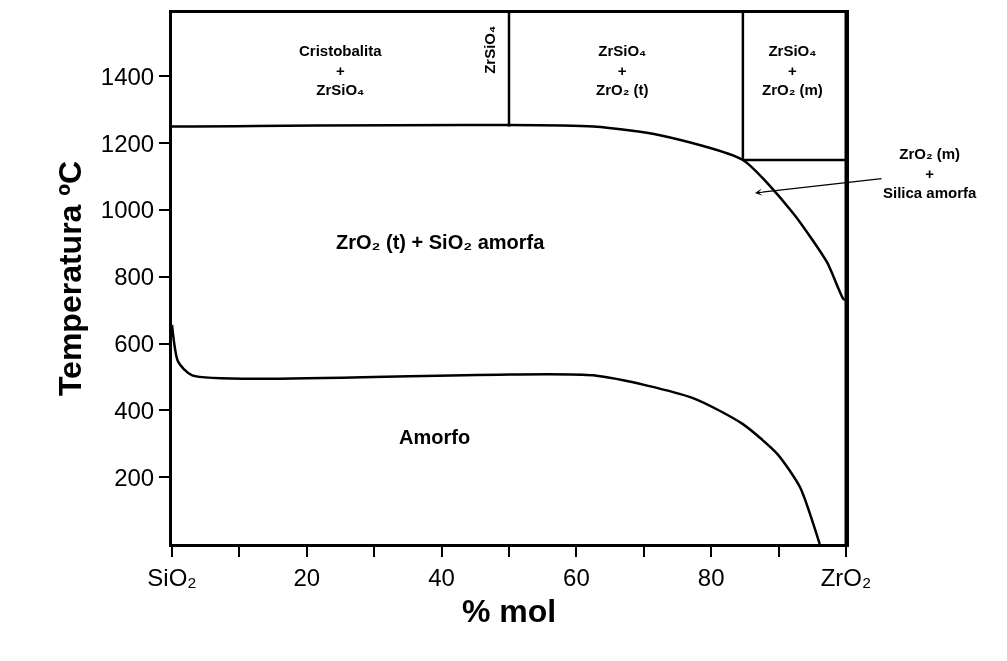  What do you see at coordinates (134, 477) in the screenshot?
I see `y-tick-label: 200` at bounding box center [134, 477].